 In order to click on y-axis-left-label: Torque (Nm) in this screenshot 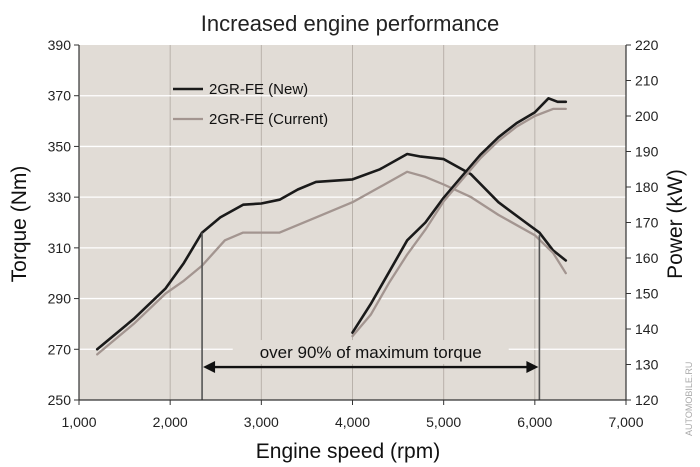, I will do `click(19, 224)`.